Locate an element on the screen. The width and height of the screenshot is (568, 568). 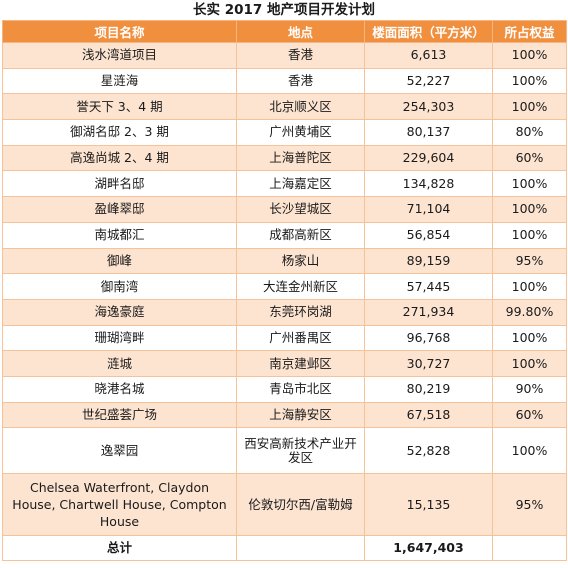
location: 上海静安区 is located at coordinates (300, 415).